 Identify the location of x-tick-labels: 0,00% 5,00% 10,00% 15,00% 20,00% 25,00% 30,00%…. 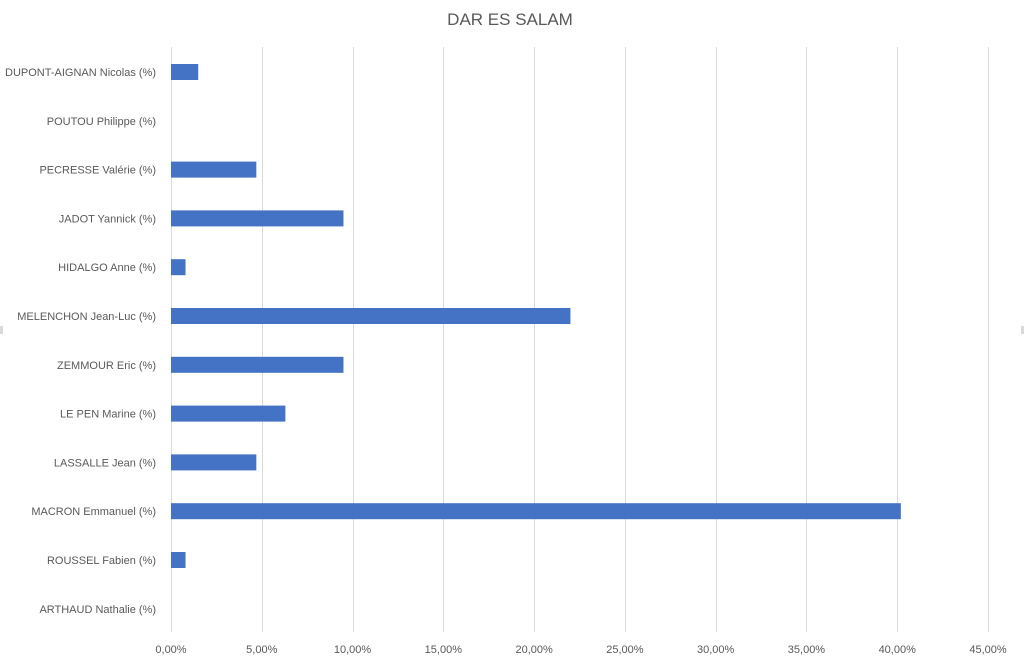
(580, 650).